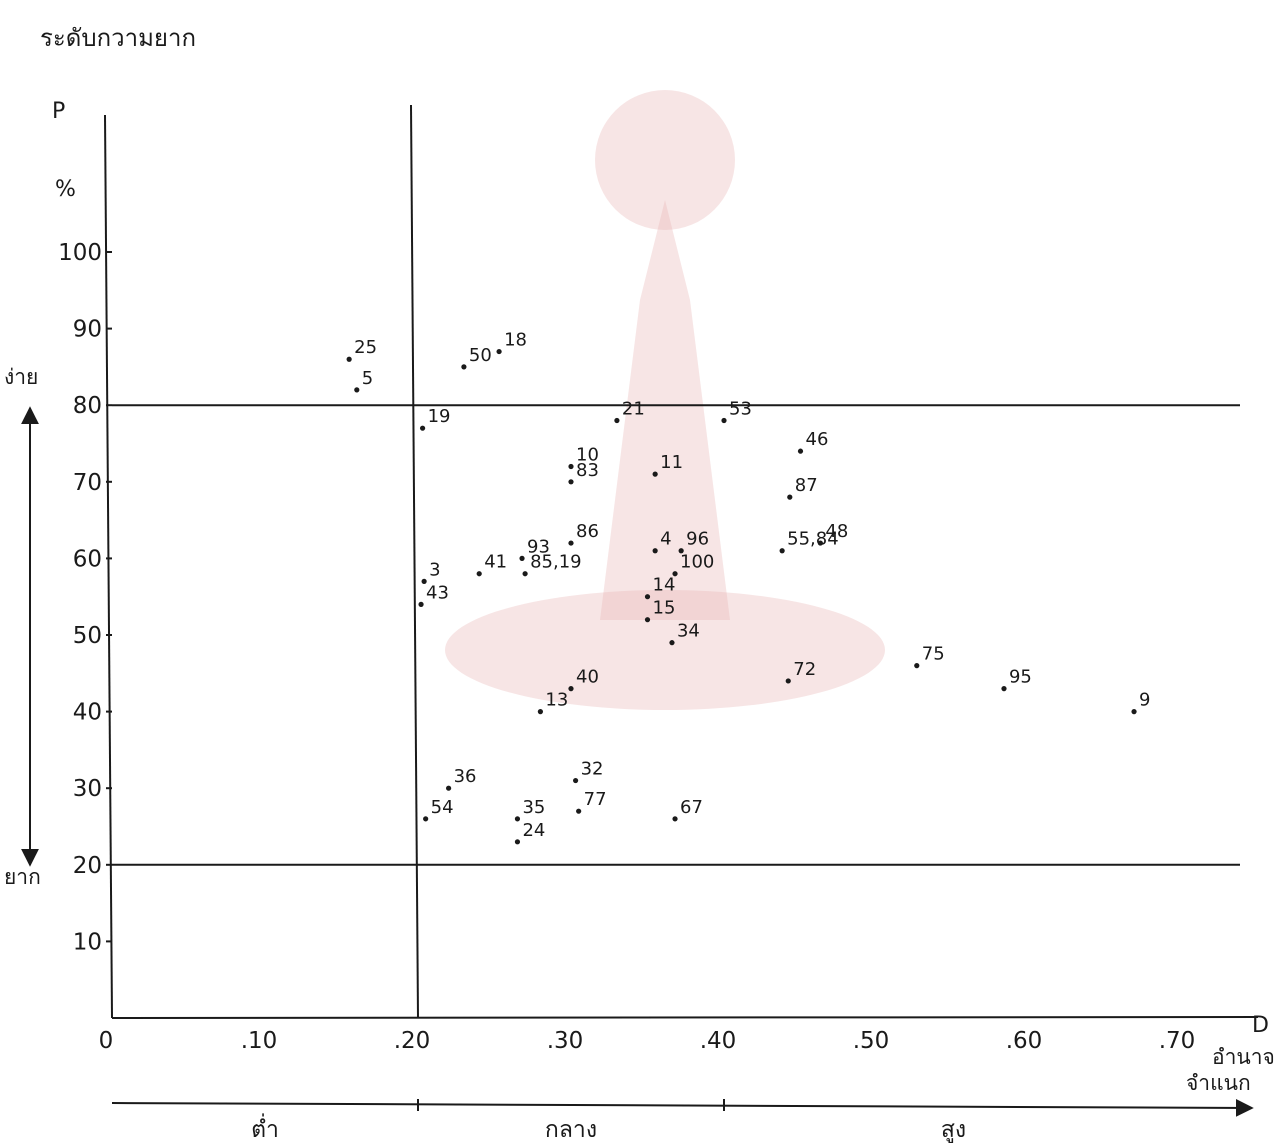 This screenshot has width=1282, height=1145. What do you see at coordinates (442, 807) in the screenshot?
I see `data-point-label: 54` at bounding box center [442, 807].